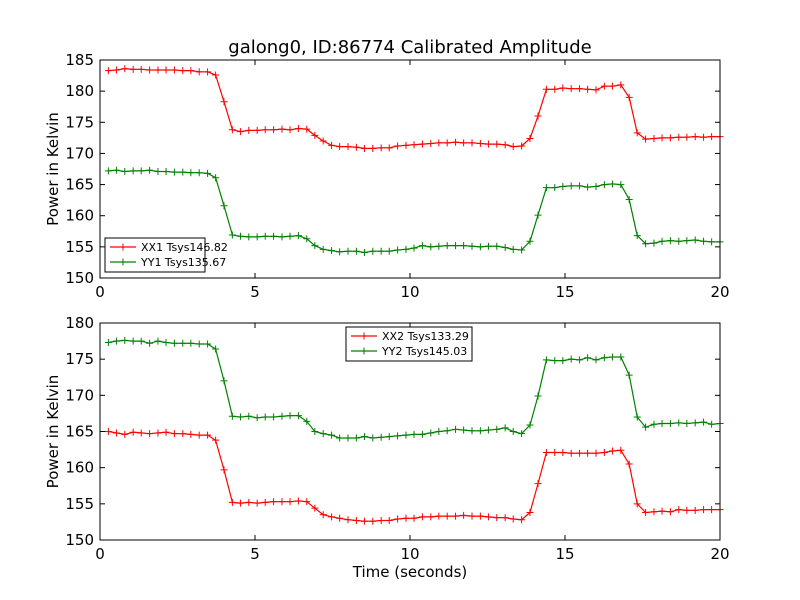 The width and height of the screenshot is (800, 600). I want to click on y-axis-label: Power in Kelvin, so click(53, 169).